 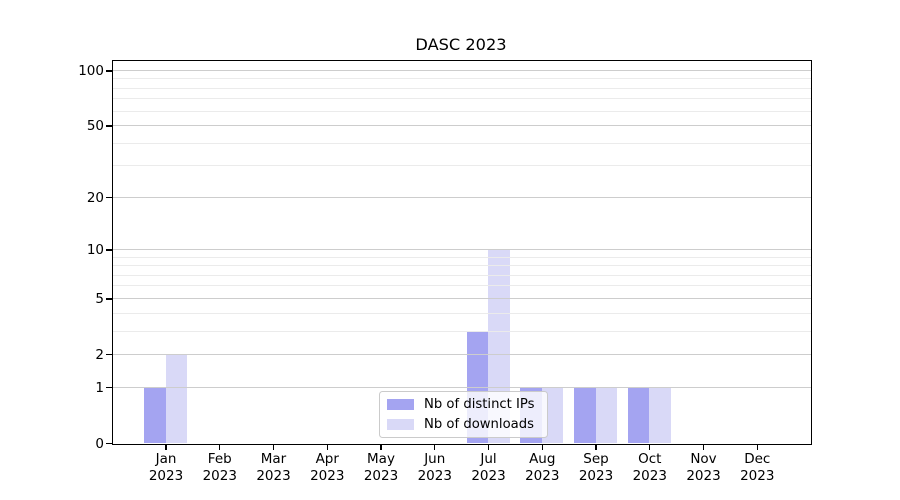 I want to click on x-tick-label: Jan 2023, so click(x=166, y=467).